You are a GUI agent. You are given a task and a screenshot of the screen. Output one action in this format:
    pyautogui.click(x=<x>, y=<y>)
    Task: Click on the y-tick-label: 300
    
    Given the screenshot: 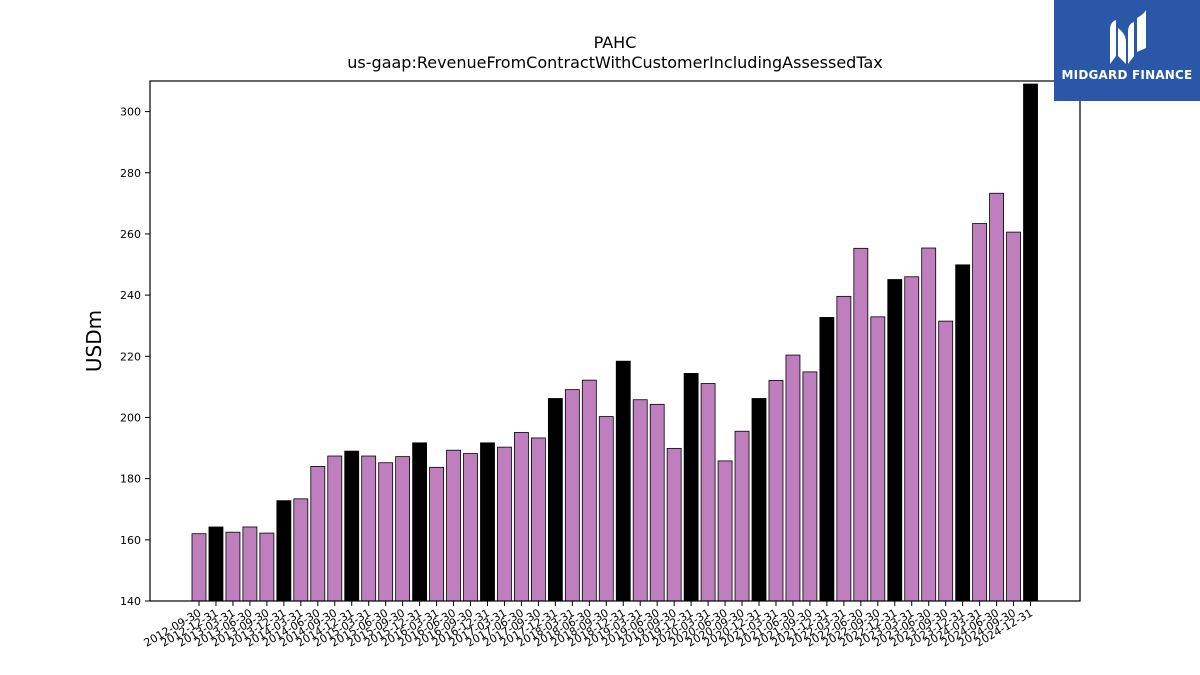 What is the action you would take?
    pyautogui.click(x=130, y=112)
    